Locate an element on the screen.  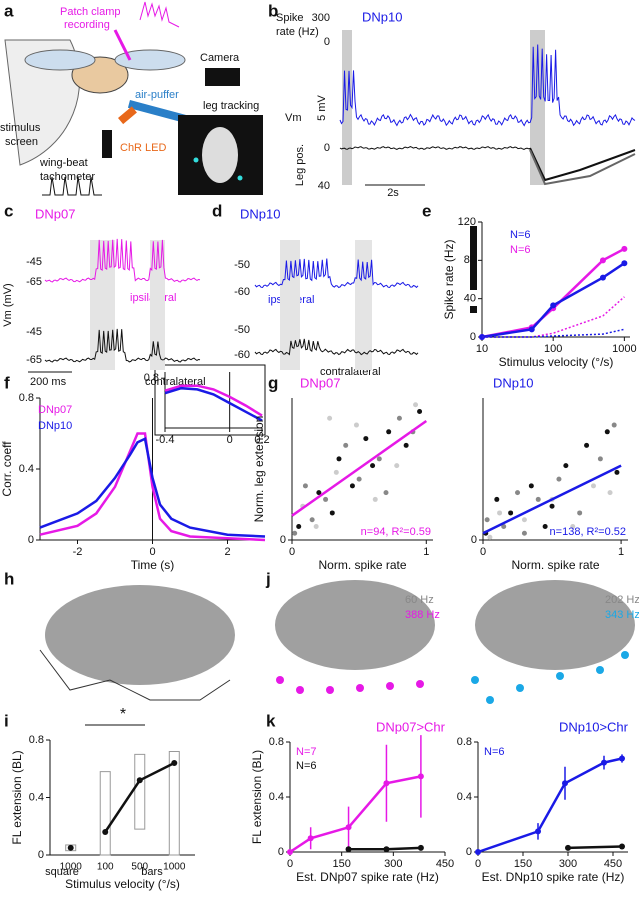
x-axis-label: Est. DNp07 spike rate (Hz) is located at coordinates (367, 877).